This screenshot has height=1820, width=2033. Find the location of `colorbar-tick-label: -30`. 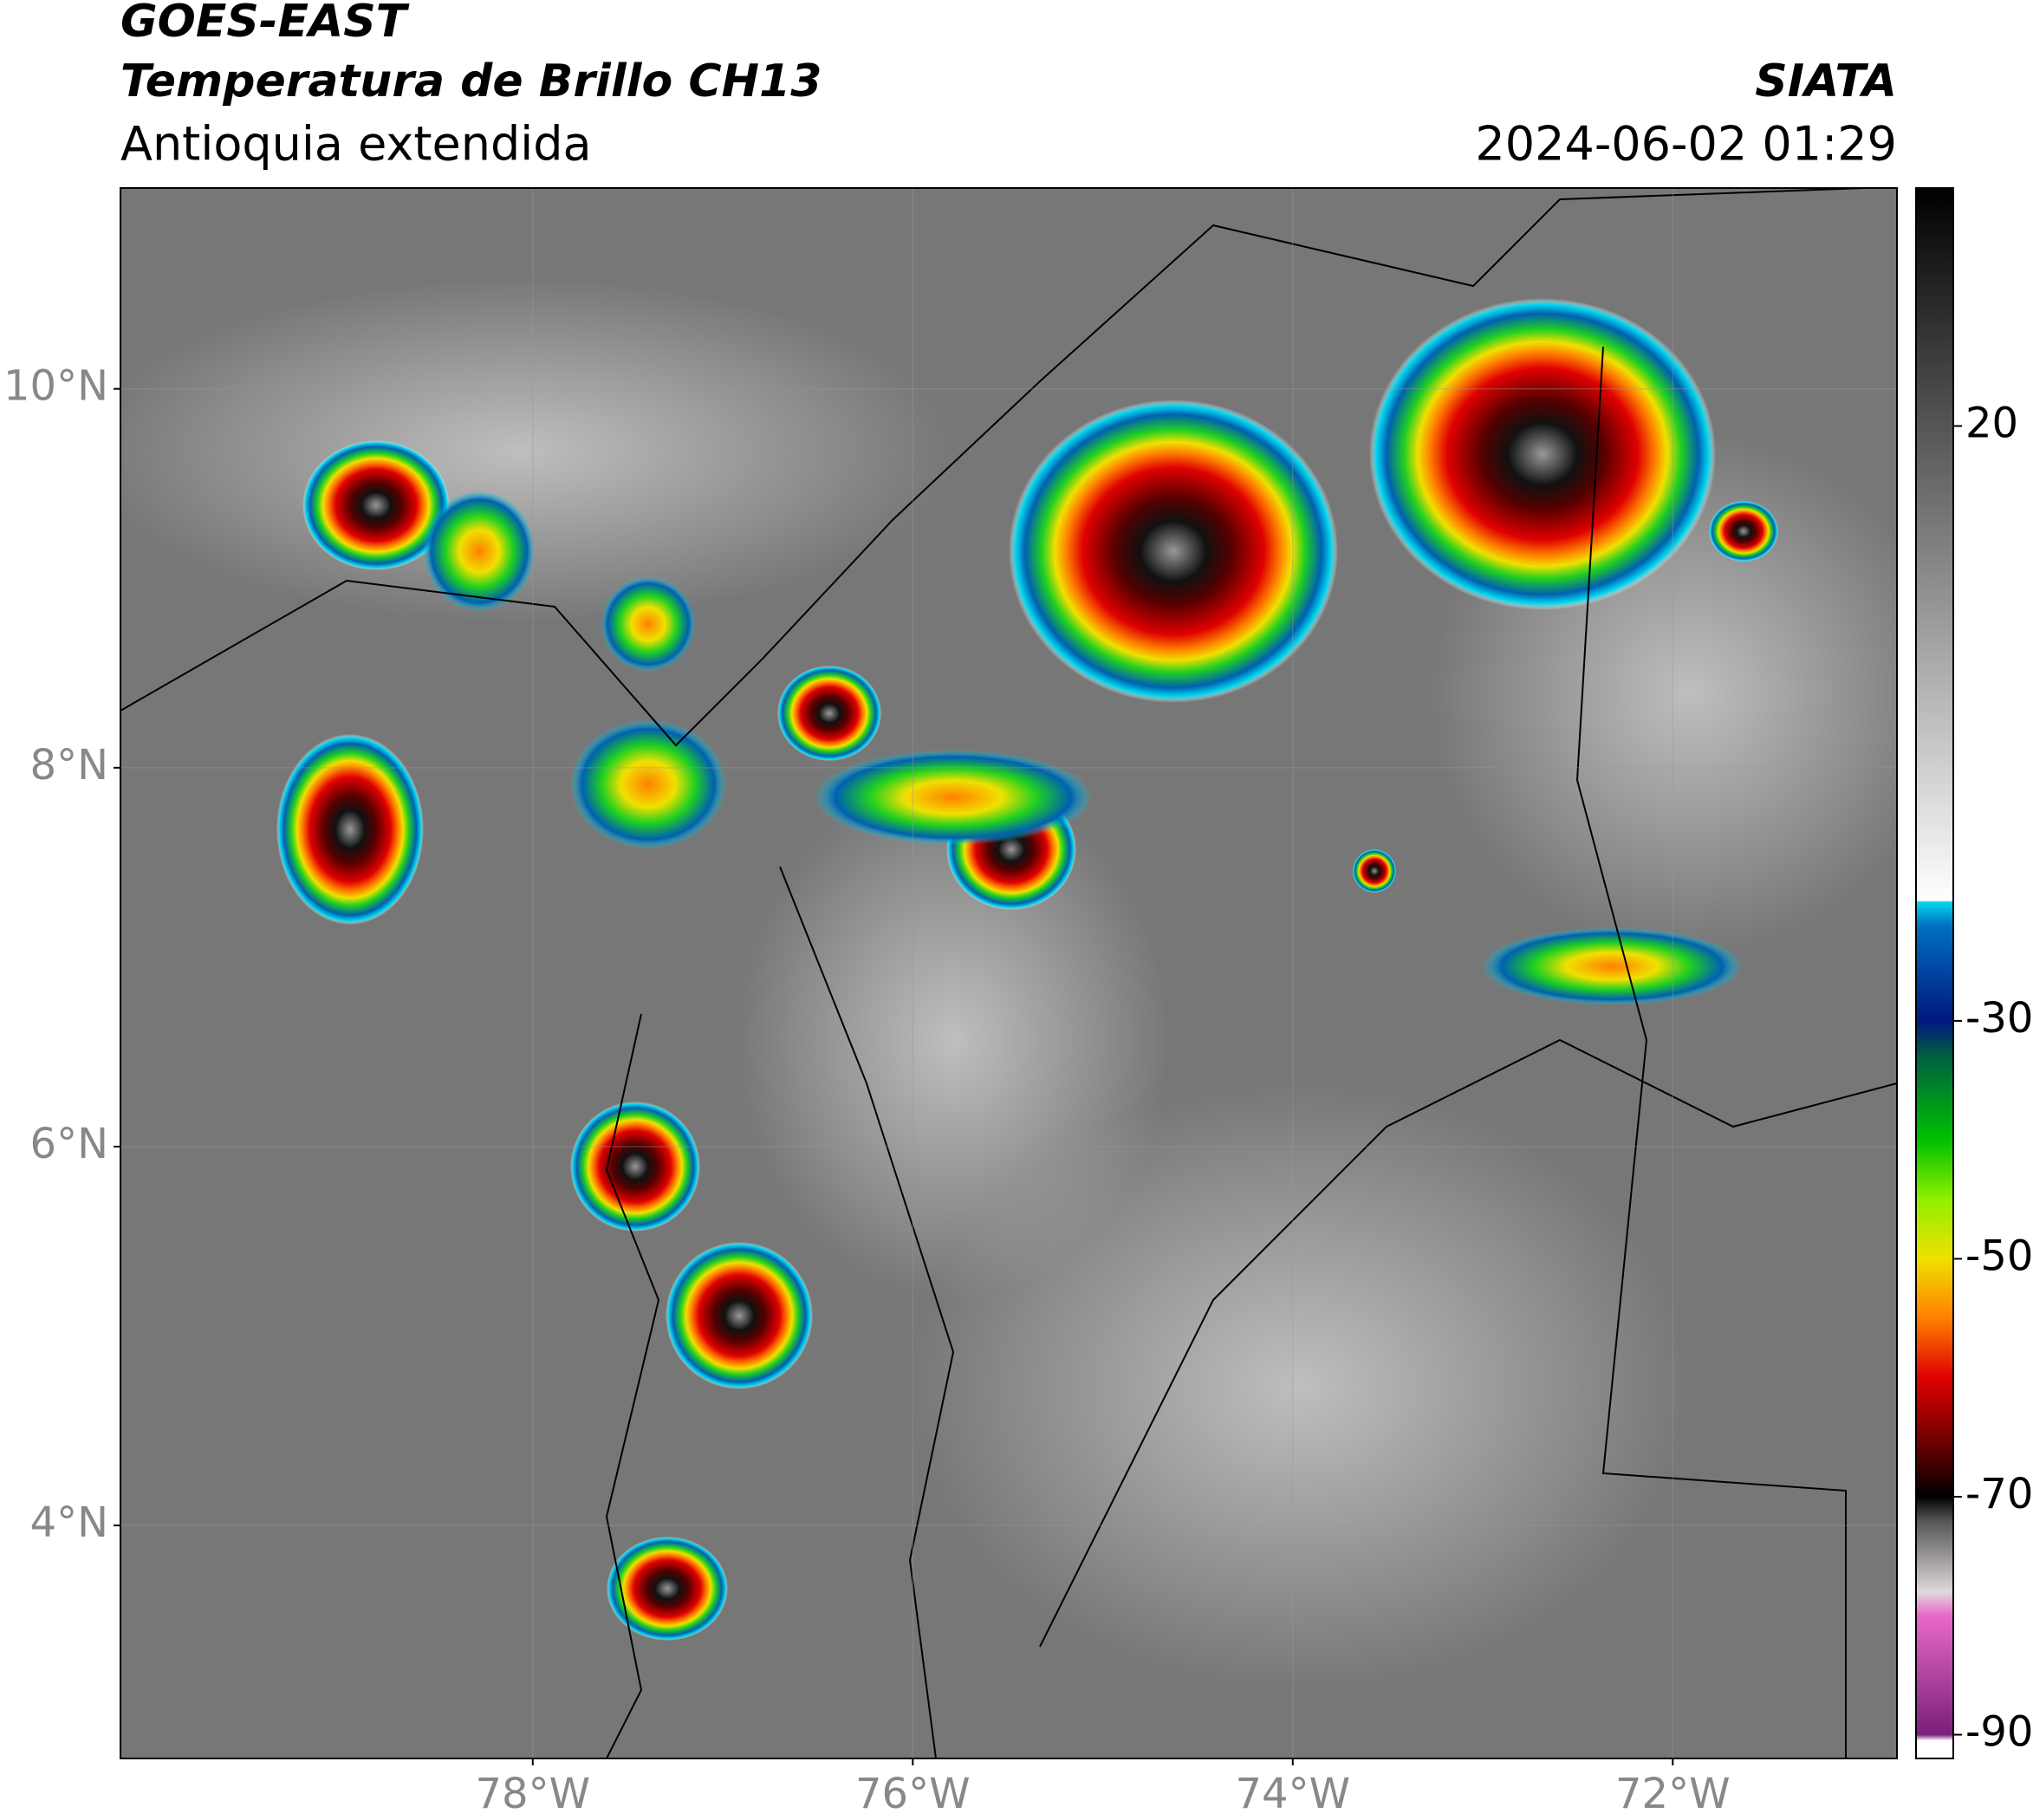

colorbar-tick-label: -30 is located at coordinates (1999, 1018).